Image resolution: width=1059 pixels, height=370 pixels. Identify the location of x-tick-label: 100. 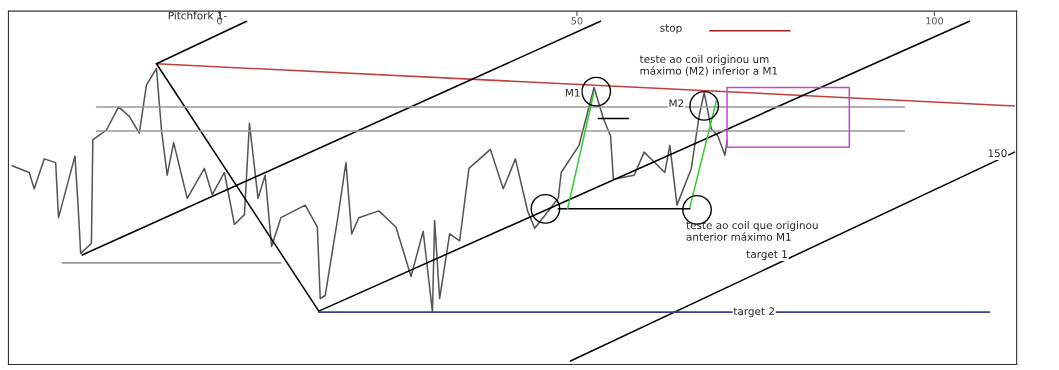
(935, 21).